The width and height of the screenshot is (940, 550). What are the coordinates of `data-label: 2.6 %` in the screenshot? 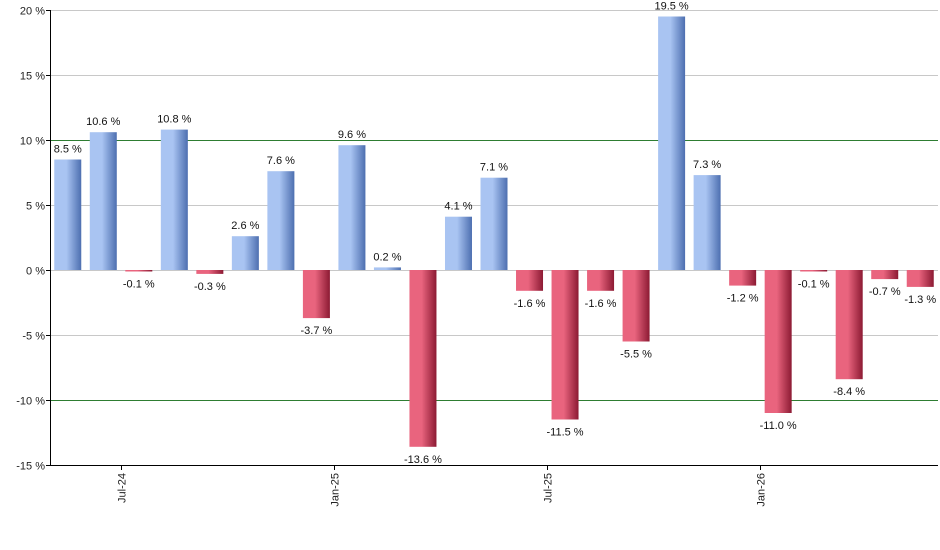 It's located at (245, 226).